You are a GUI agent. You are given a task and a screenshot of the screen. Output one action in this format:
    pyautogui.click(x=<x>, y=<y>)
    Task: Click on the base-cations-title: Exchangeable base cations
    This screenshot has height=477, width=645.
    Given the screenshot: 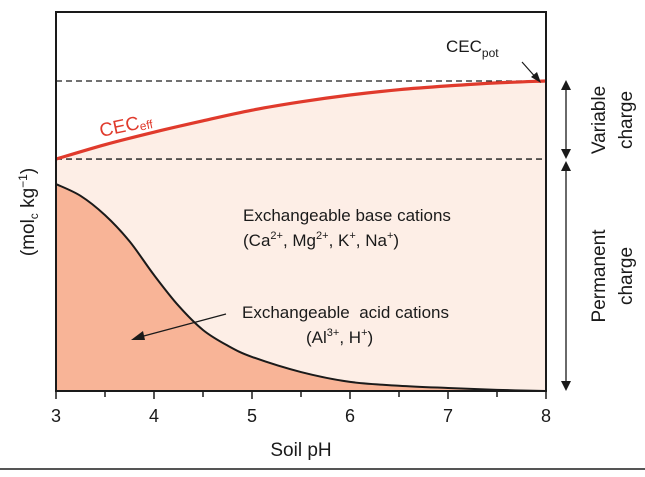 What is the action you would take?
    pyautogui.click(x=347, y=215)
    